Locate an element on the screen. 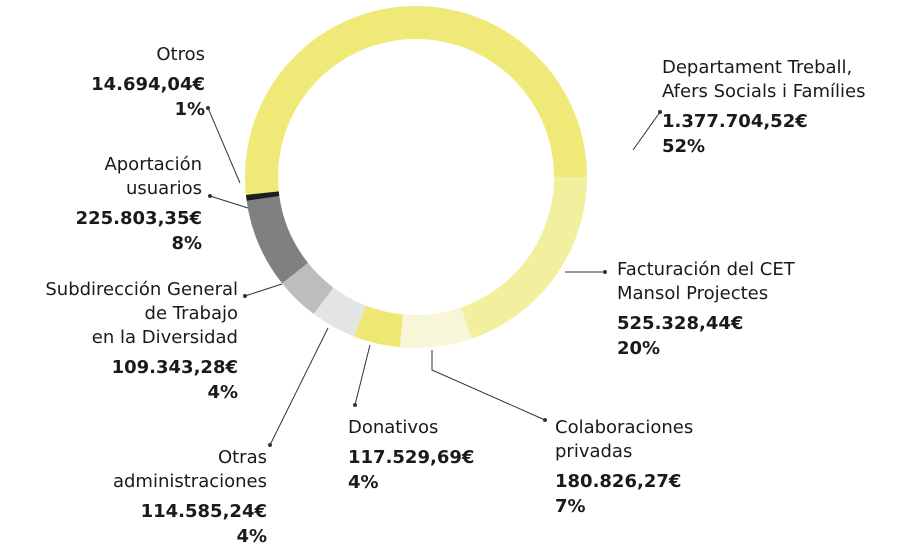  percent-label: 7% is located at coordinates (570, 506).